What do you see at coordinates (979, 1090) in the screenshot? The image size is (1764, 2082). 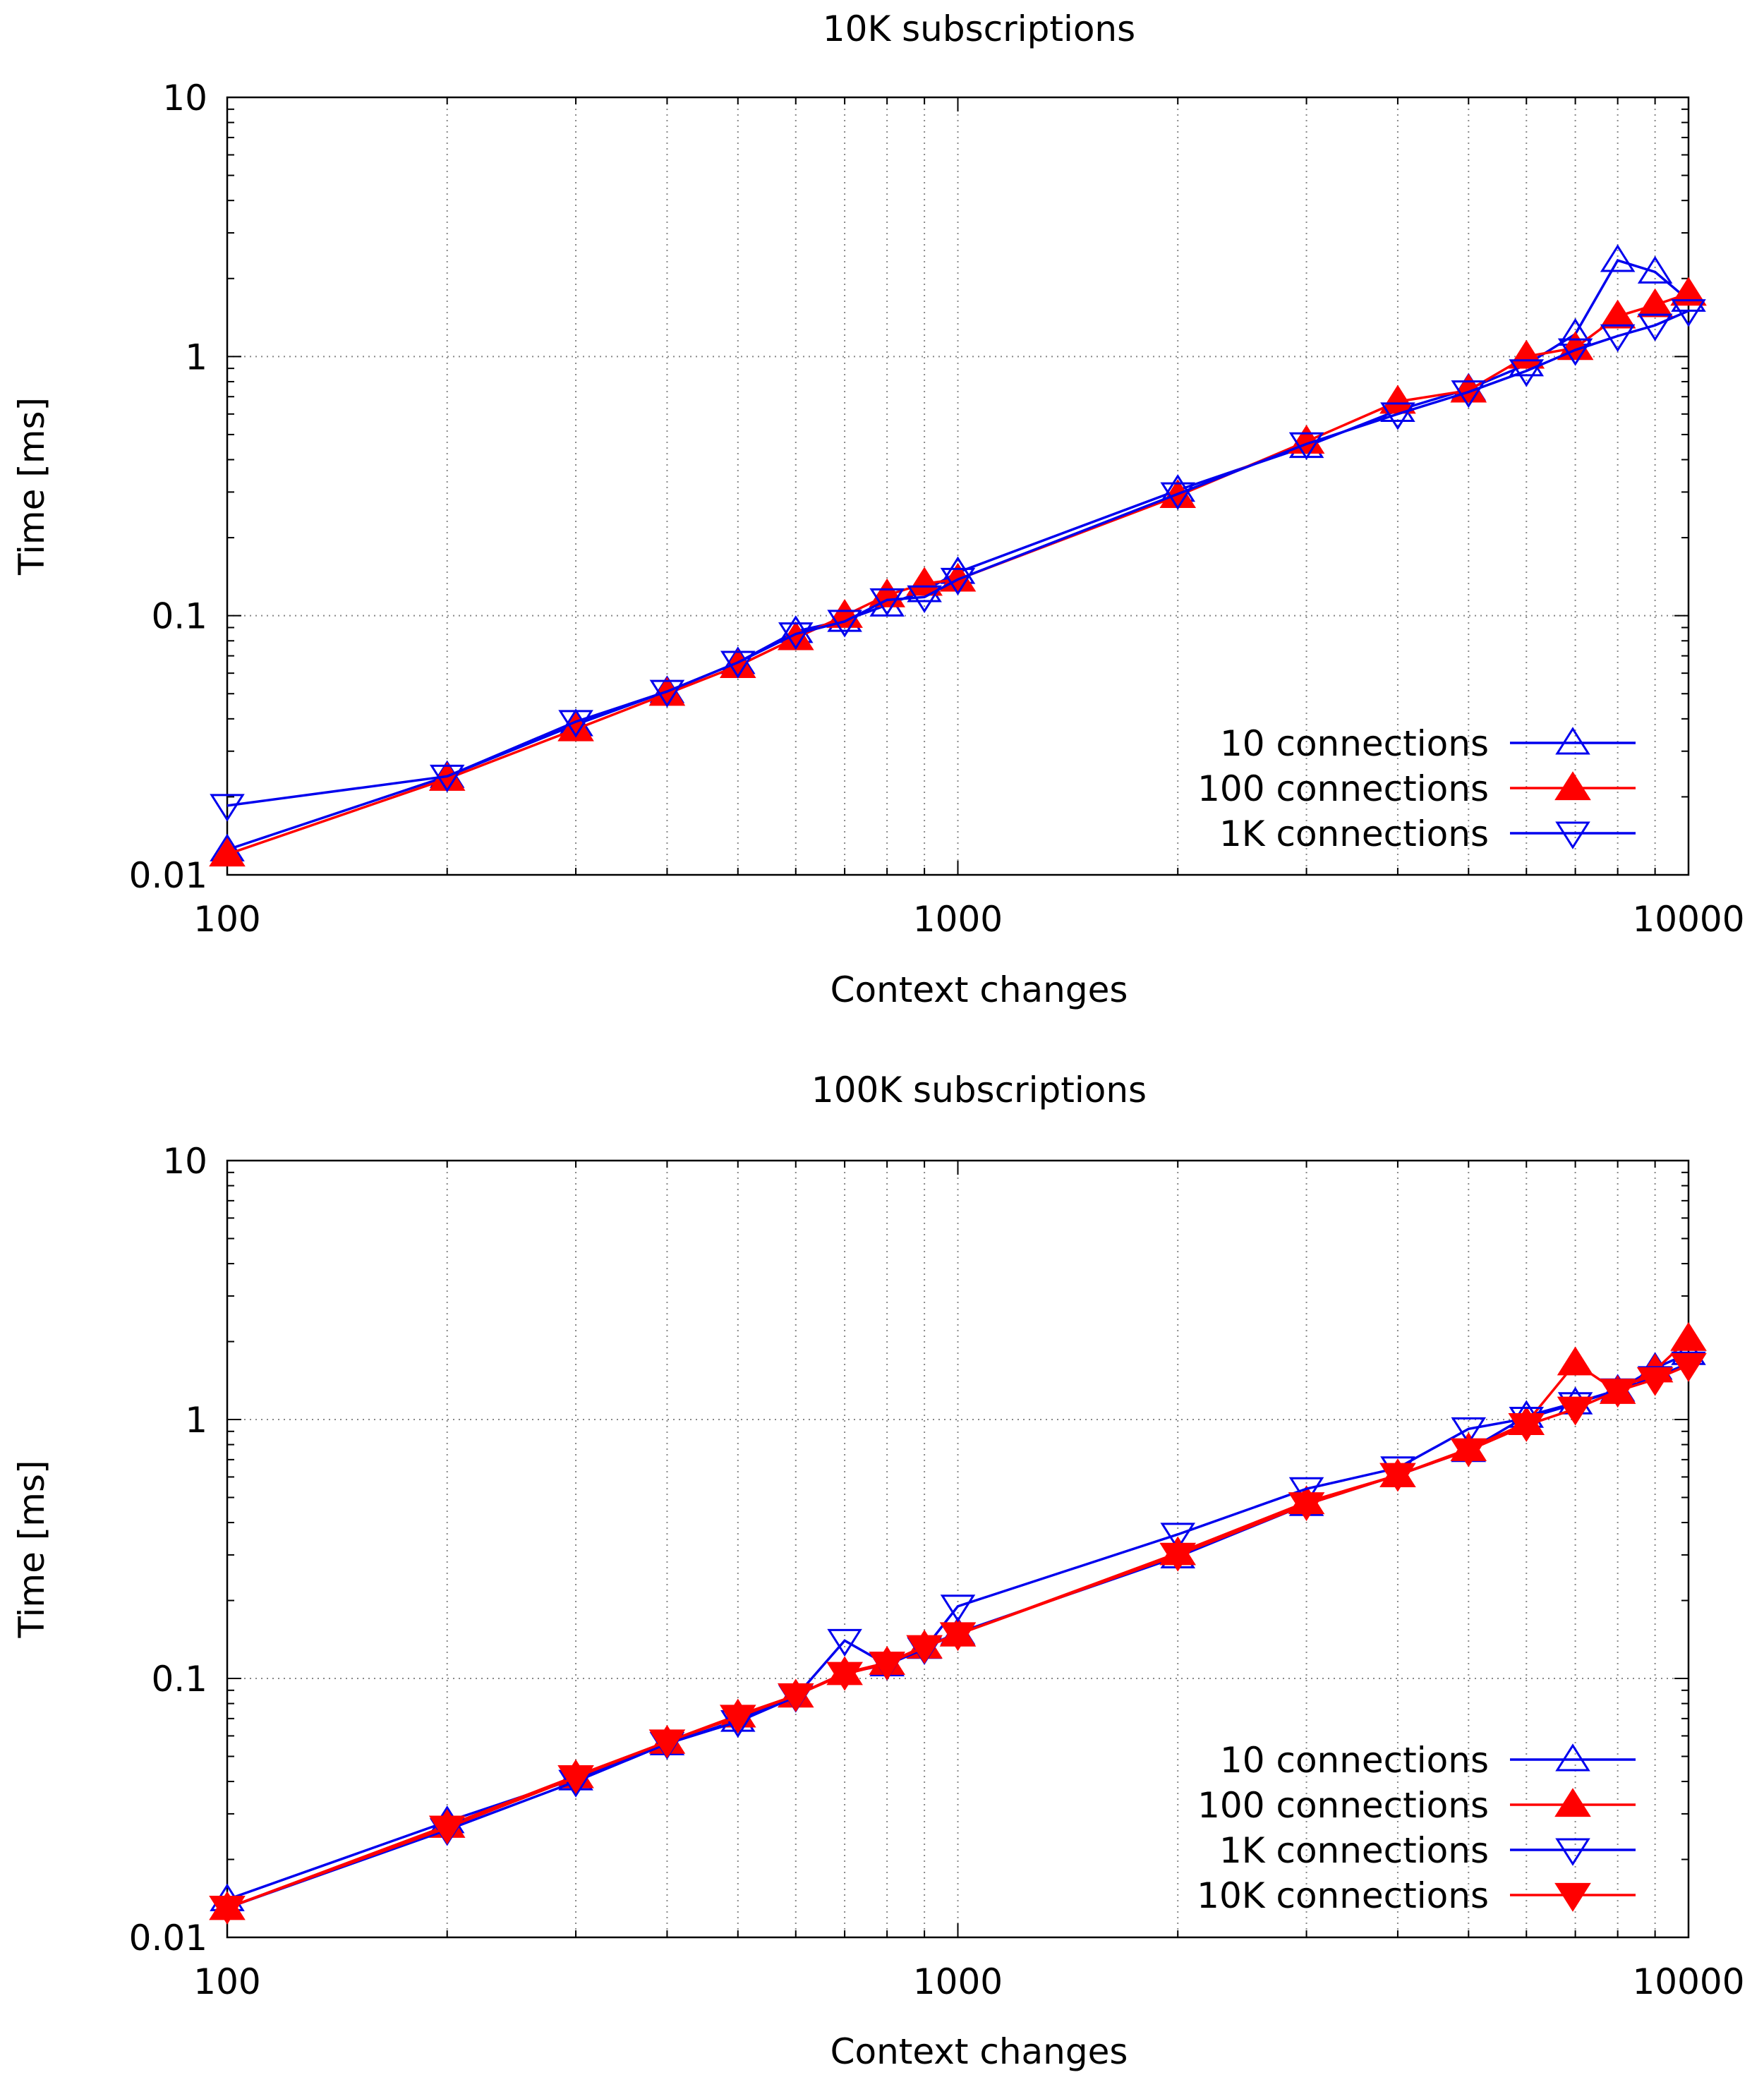 I see `chart-title: 100K subscriptions` at bounding box center [979, 1090].